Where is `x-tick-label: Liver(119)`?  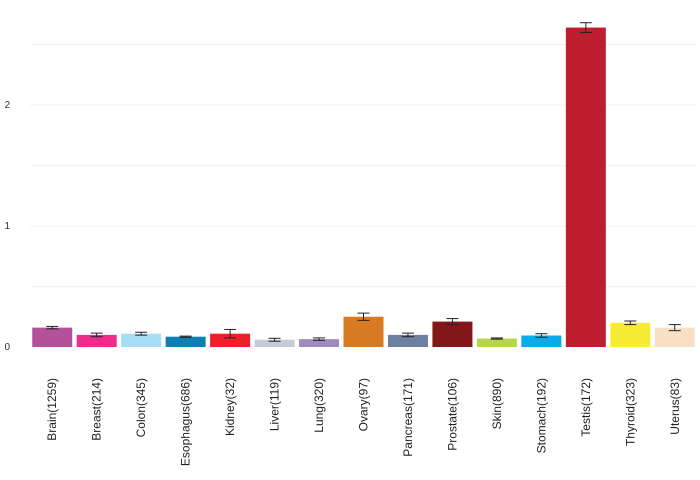 x-tick-label: Liver(119) is located at coordinates (275, 404).